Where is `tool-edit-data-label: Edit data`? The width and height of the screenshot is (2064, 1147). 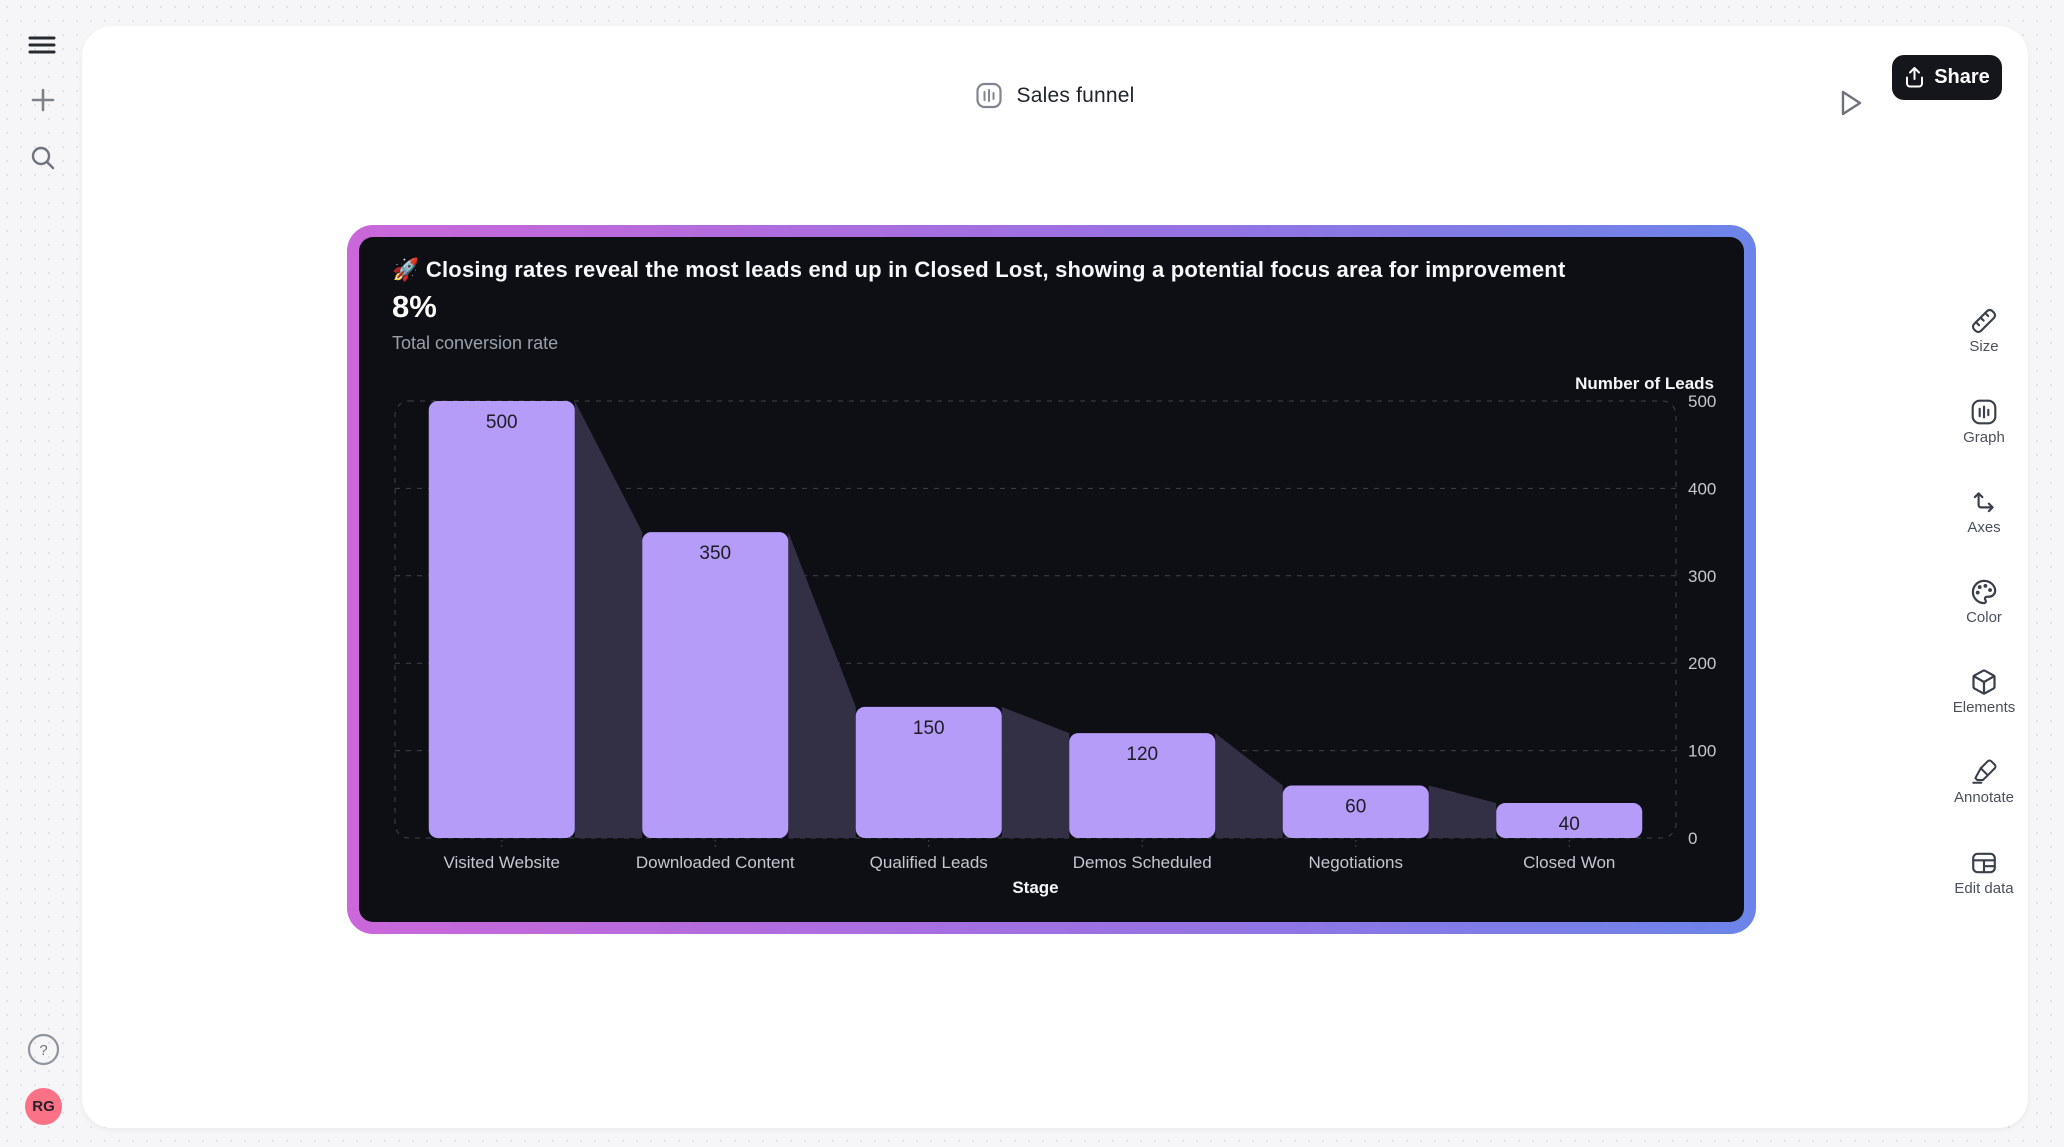 tool-edit-data-label: Edit data is located at coordinates (1984, 888).